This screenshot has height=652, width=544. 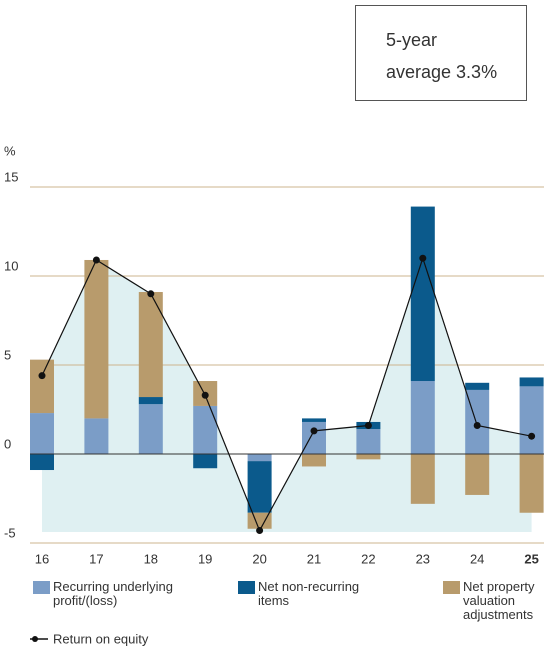 I want to click on y-unit-label: %, so click(x=10, y=150).